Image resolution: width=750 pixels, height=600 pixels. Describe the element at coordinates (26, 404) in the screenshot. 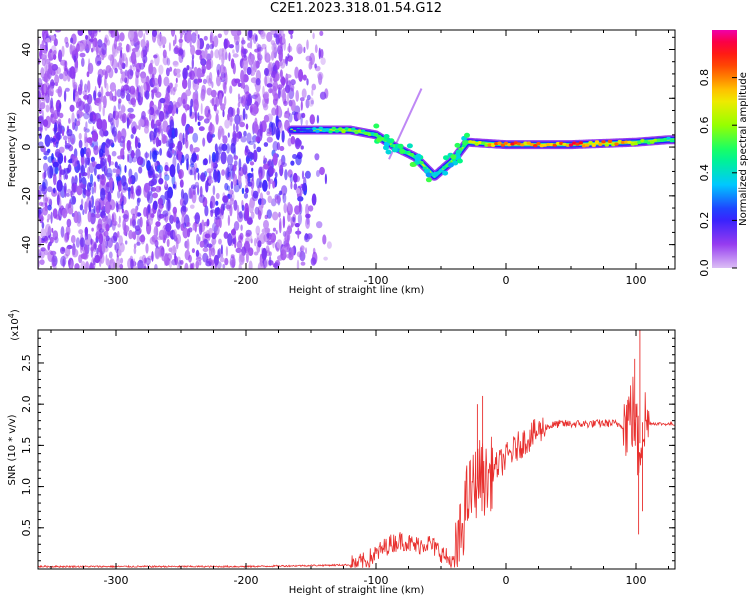

I see `y-tick-label: 2.0` at that location.